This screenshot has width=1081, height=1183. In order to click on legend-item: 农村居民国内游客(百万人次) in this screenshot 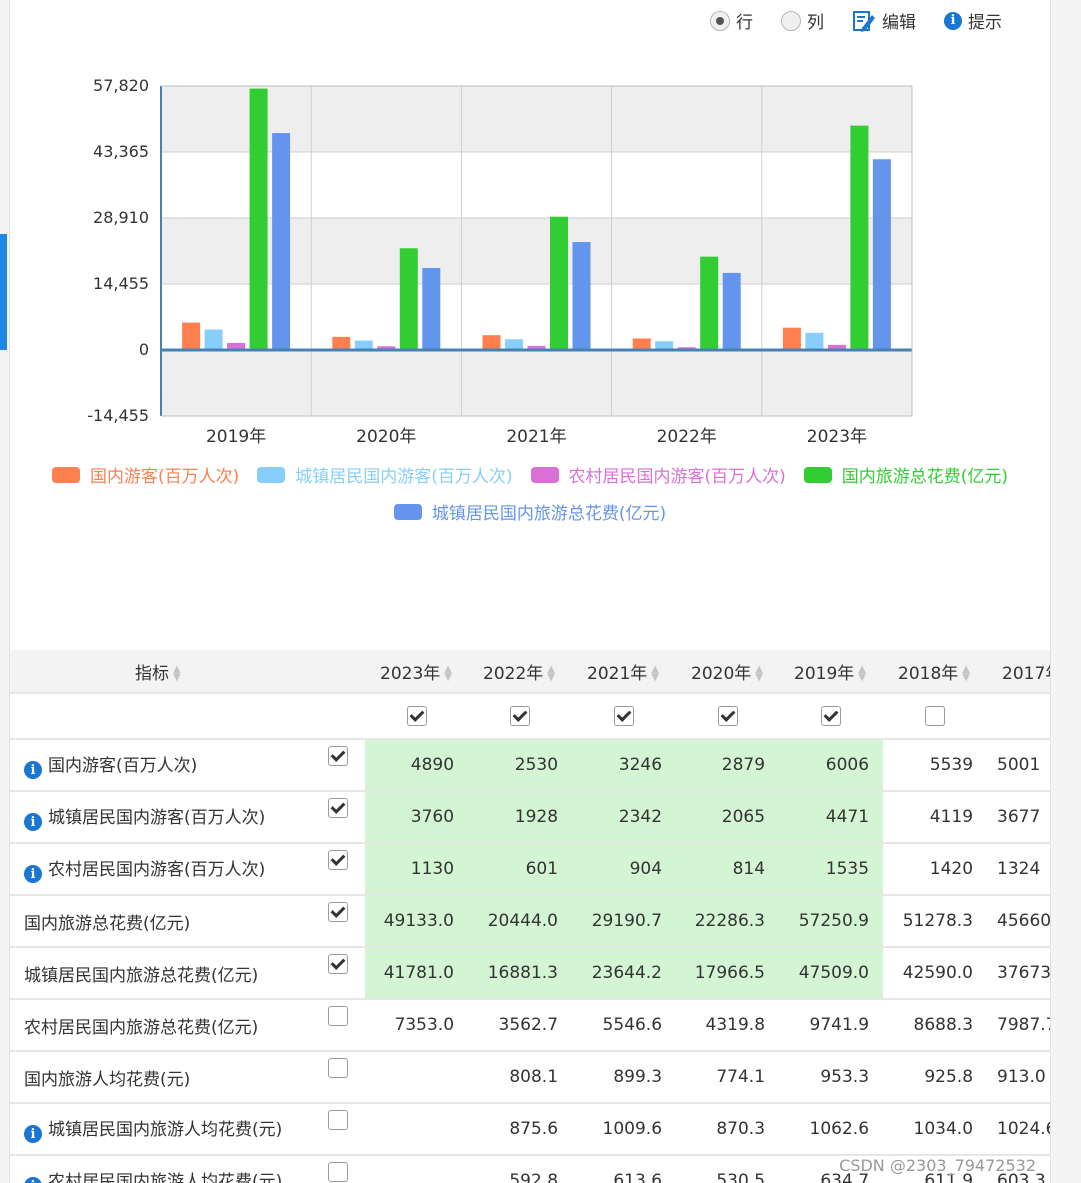, I will do `click(658, 474)`.